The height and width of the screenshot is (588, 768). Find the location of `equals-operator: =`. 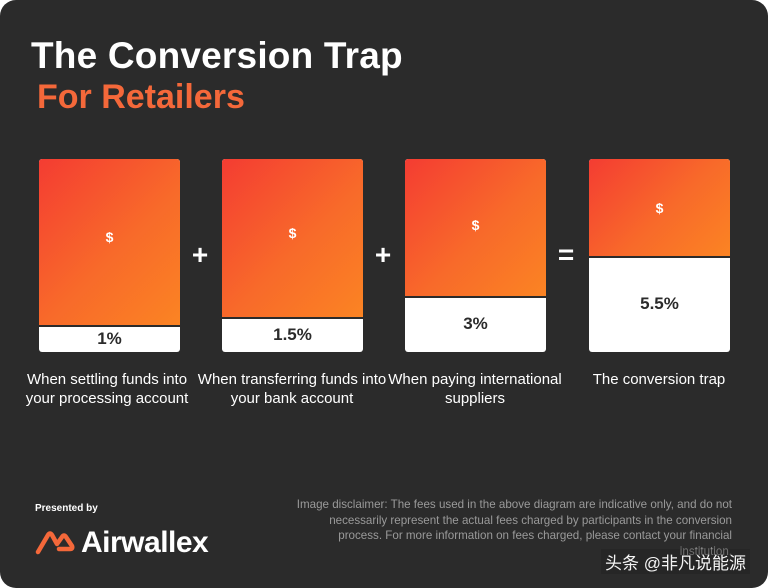

equals-operator: = is located at coordinates (566, 254).